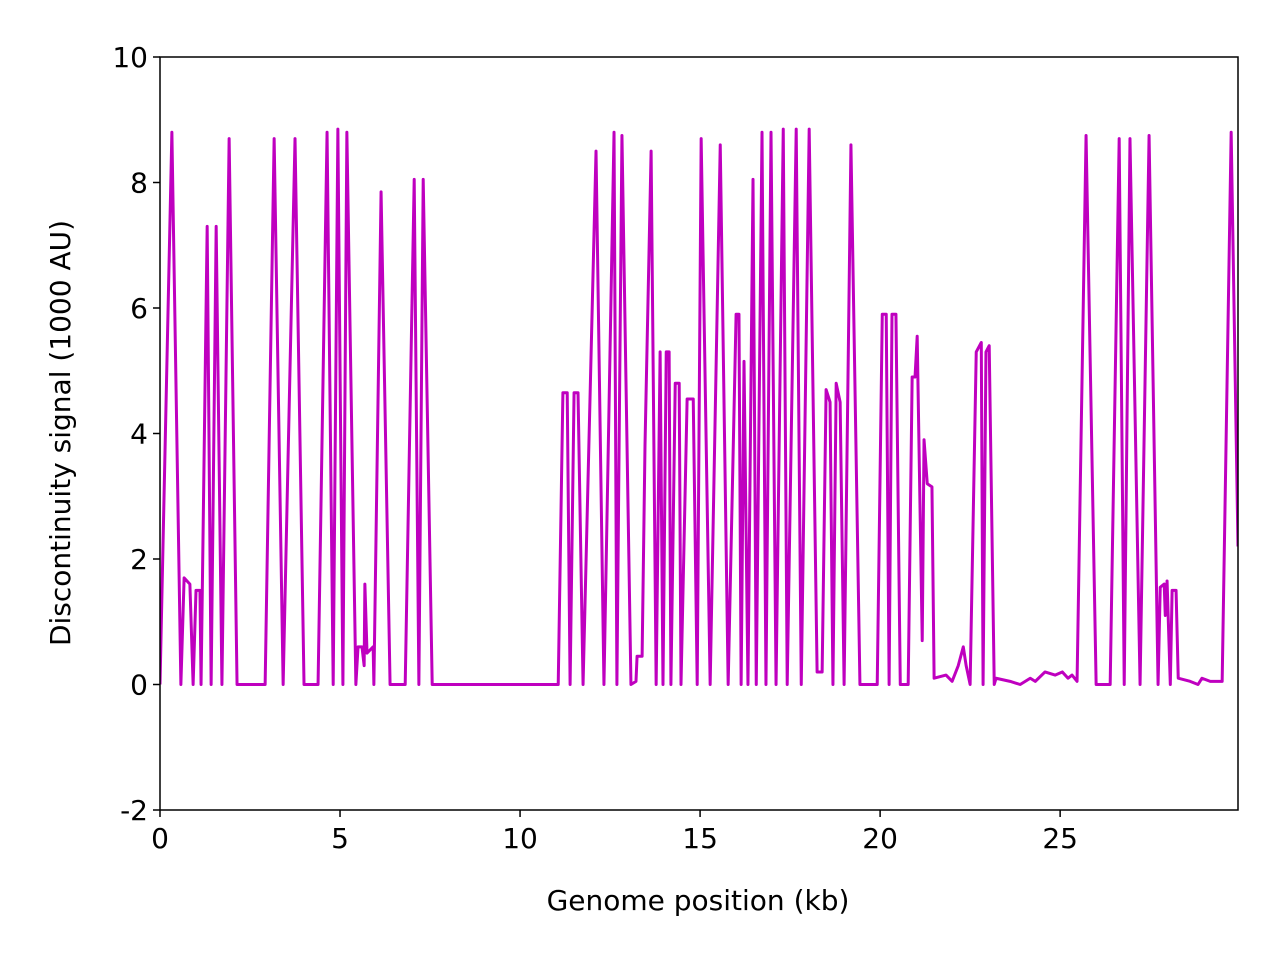  What do you see at coordinates (139, 685) in the screenshot?
I see `y-tick-label: 0` at bounding box center [139, 685].